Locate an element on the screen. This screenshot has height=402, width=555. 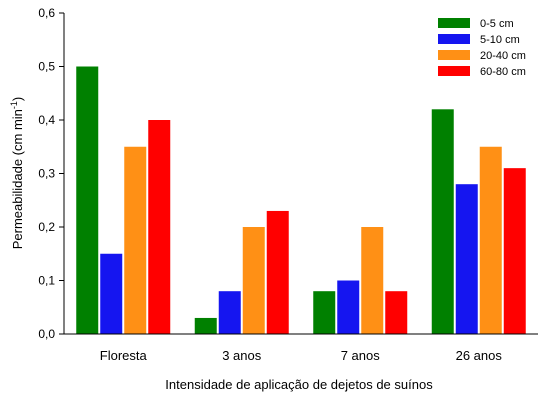
x-tick-label: 7 anos is located at coordinates (361, 355).